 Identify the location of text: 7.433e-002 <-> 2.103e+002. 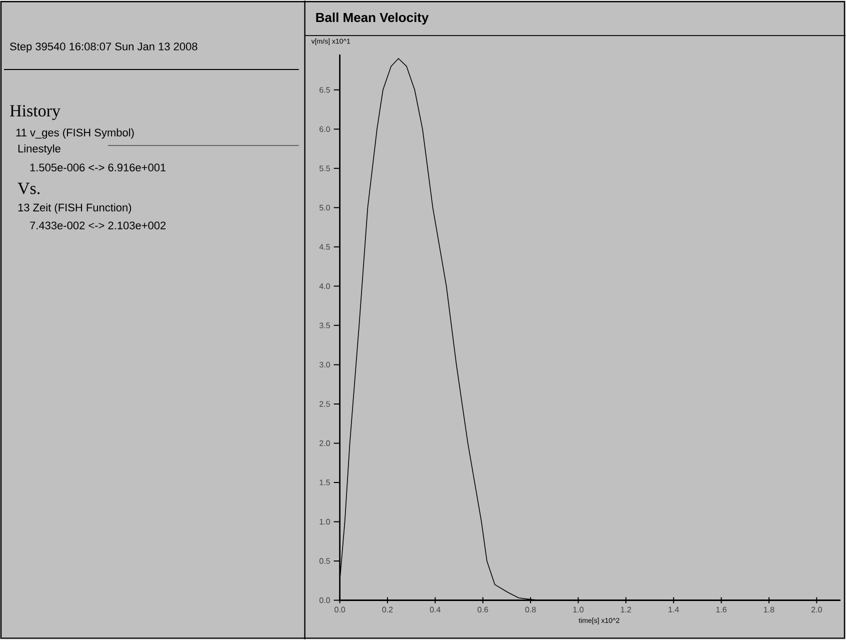
(98, 226).